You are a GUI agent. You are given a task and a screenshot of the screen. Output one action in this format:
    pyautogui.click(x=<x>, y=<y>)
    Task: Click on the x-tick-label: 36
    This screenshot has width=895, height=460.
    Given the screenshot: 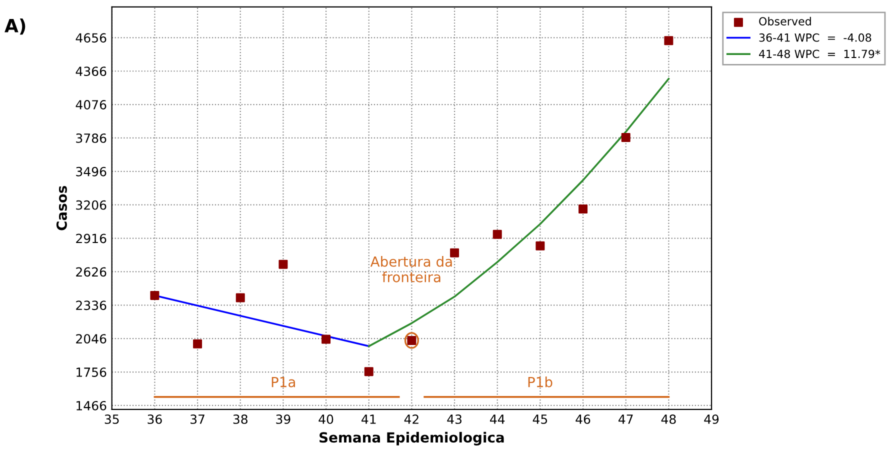 What is the action you would take?
    pyautogui.click(x=155, y=419)
    